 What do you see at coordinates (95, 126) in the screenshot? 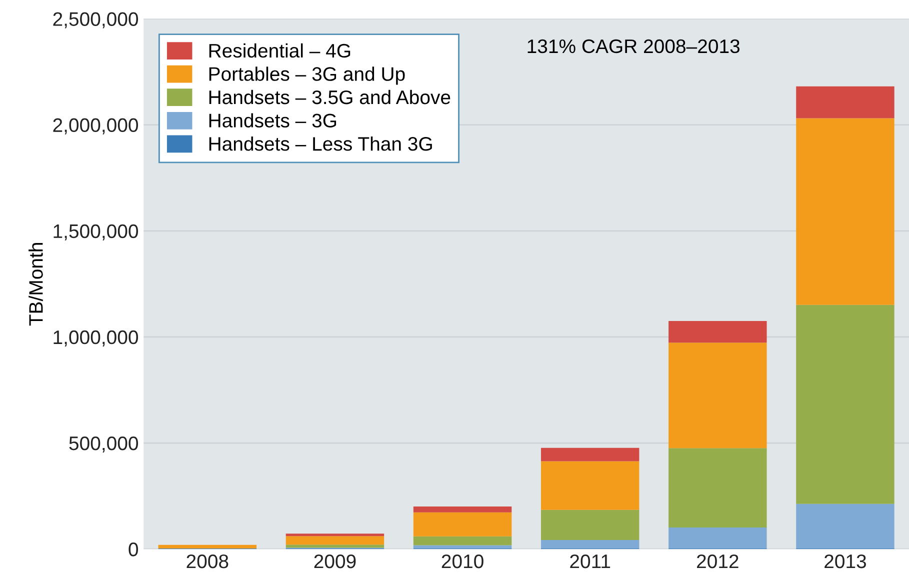
I see `y-tick-label: 2,000,000` at bounding box center [95, 126].